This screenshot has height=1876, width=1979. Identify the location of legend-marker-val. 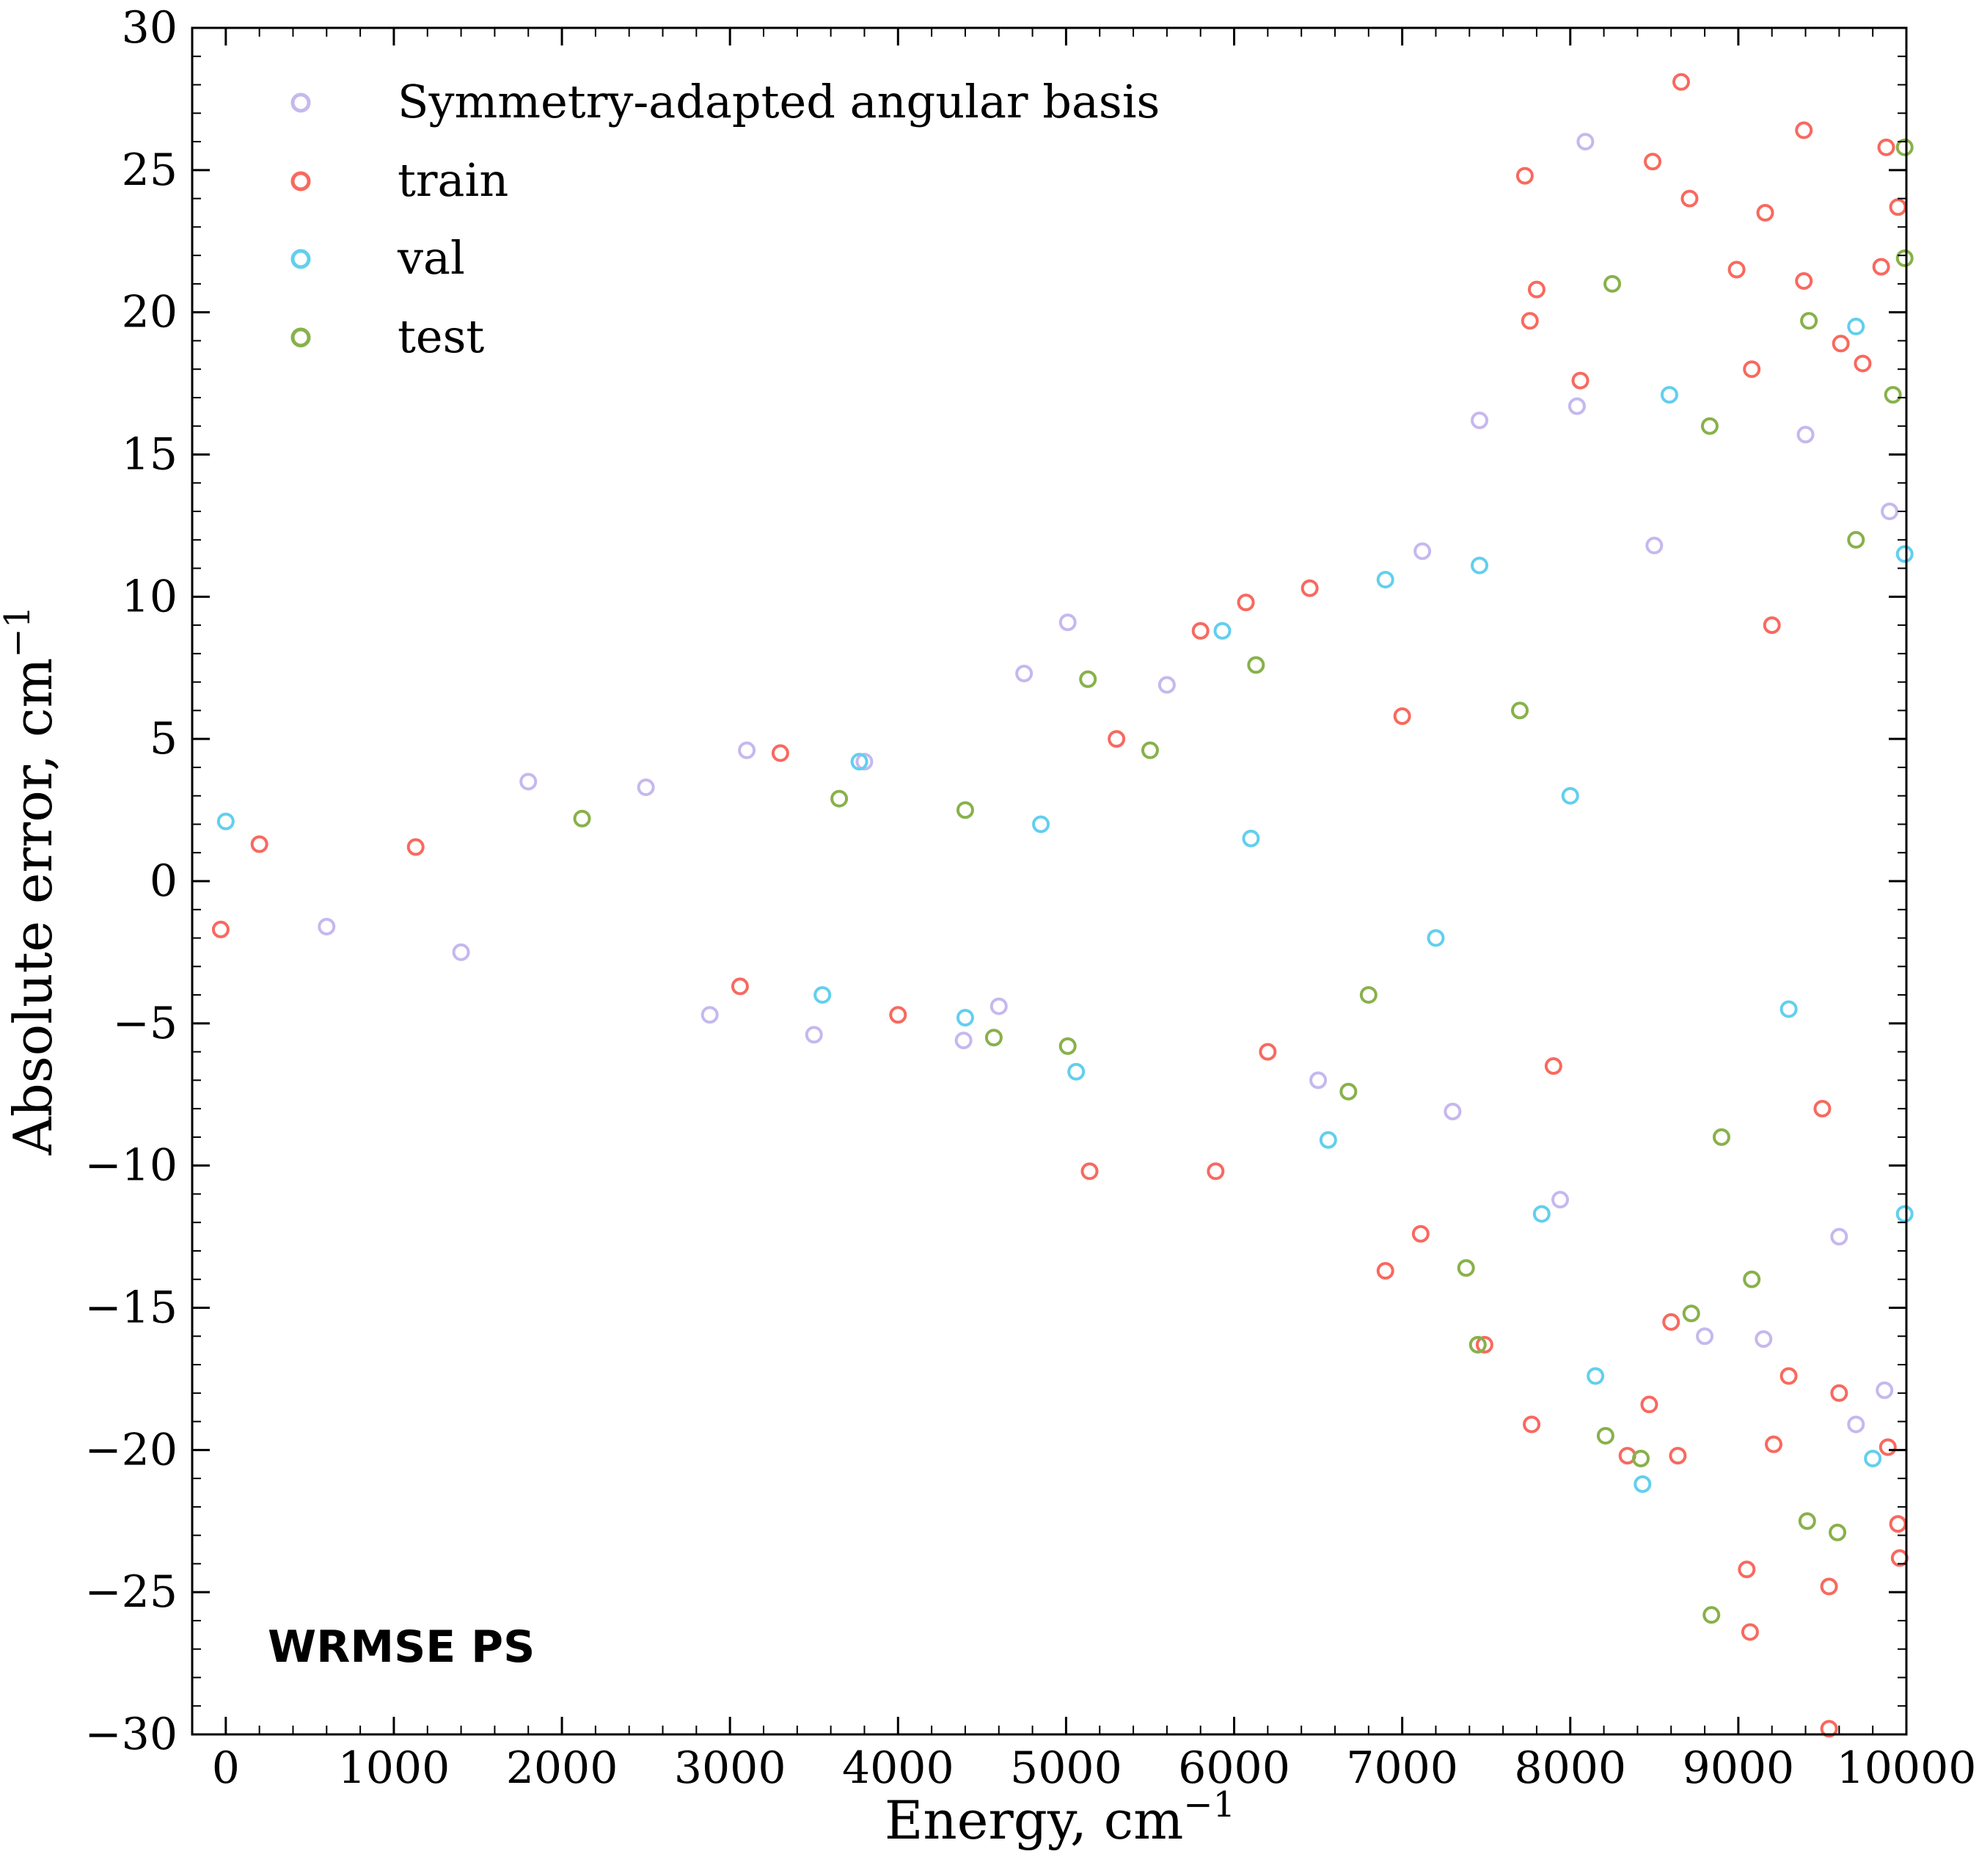
(300, 259).